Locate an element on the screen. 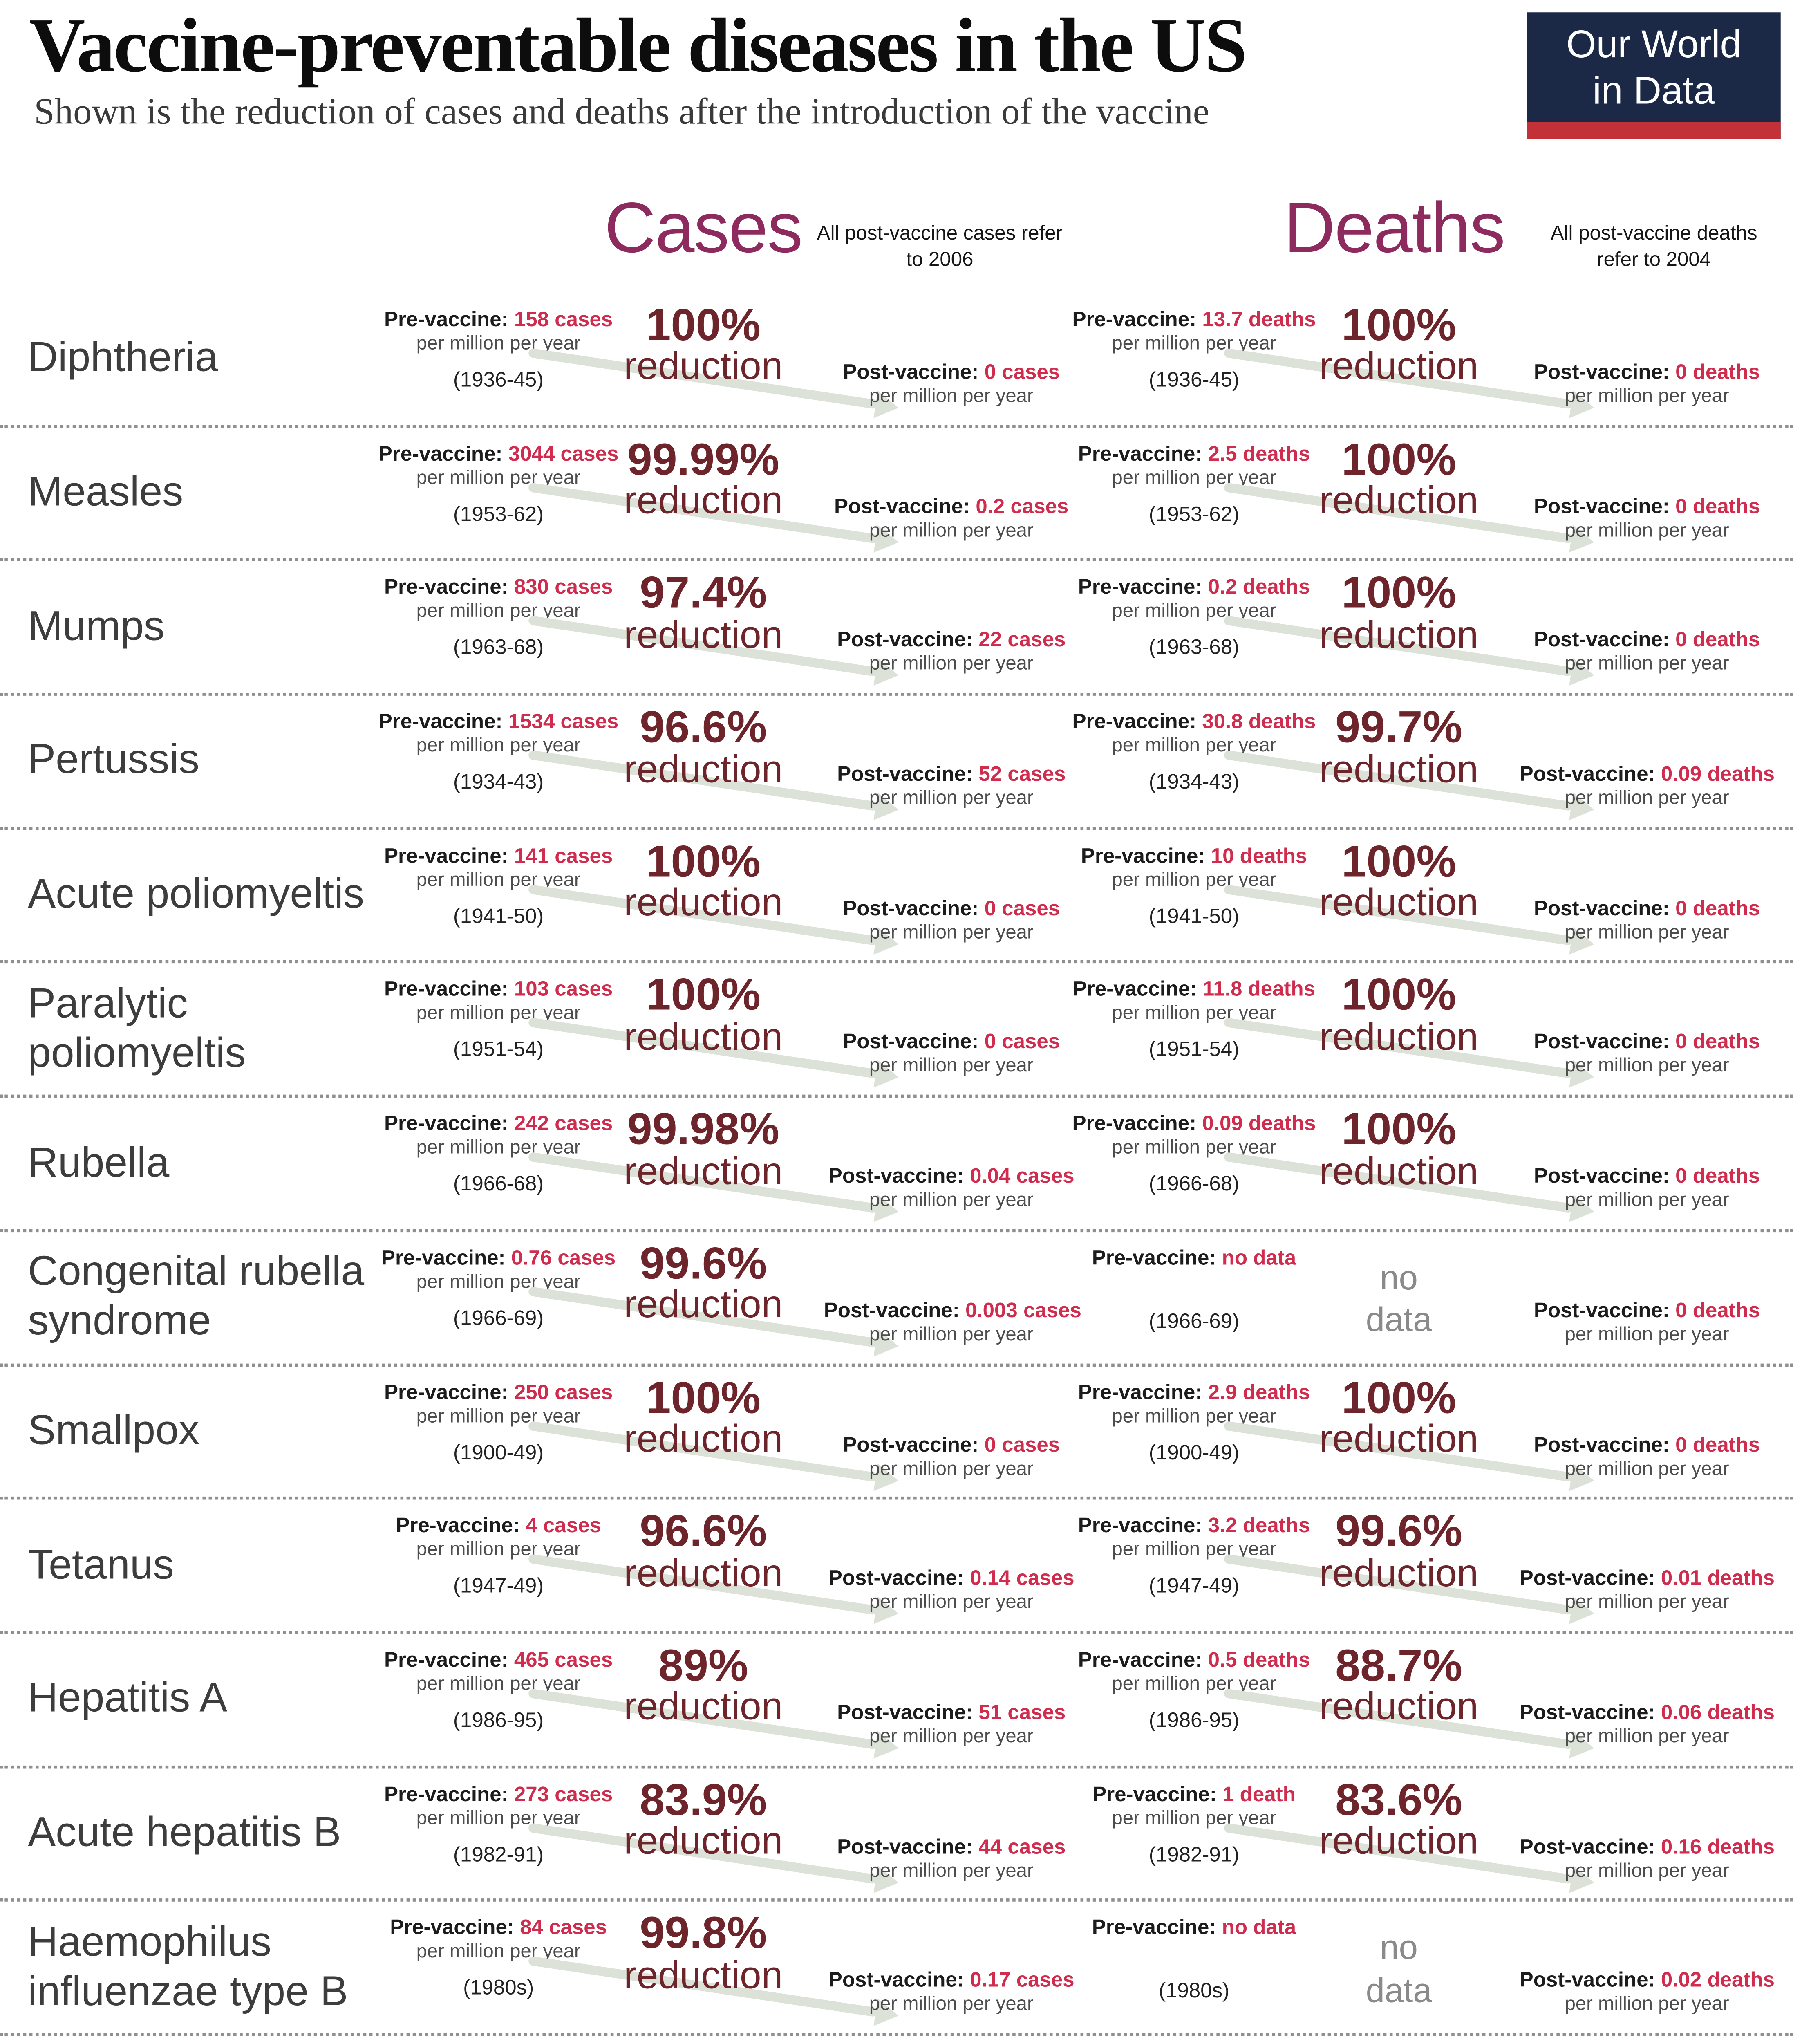  post-vaccine-value: 0.09 deaths is located at coordinates (1718, 774).